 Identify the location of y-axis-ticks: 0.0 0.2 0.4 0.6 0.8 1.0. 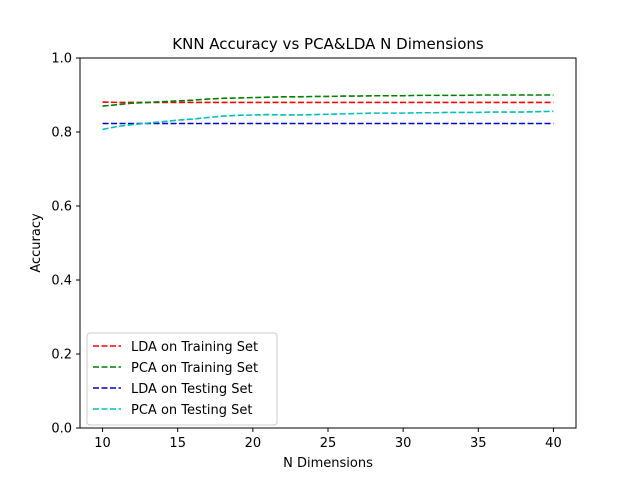
(65, 244).